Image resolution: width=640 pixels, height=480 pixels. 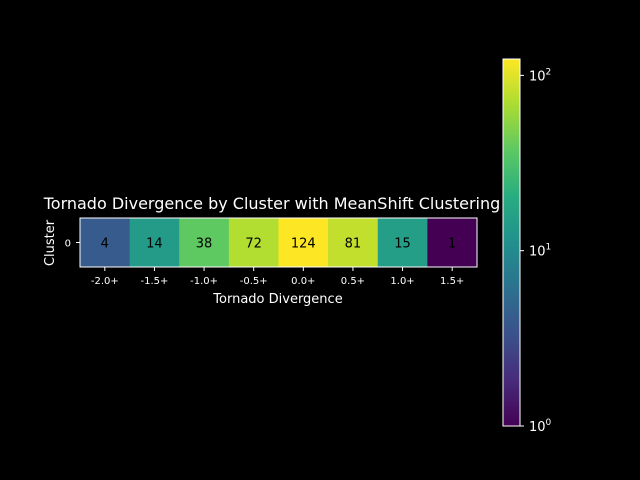 What do you see at coordinates (204, 281) in the screenshot?
I see `x-tick-label: -1.0+` at bounding box center [204, 281].